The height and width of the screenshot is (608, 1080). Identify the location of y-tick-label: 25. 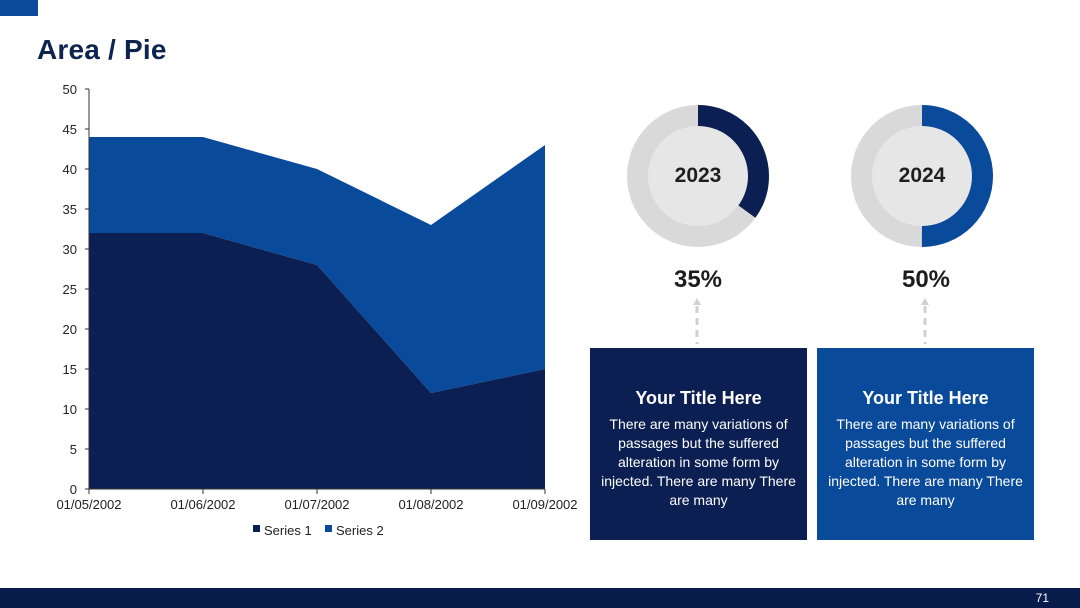
(70, 289).